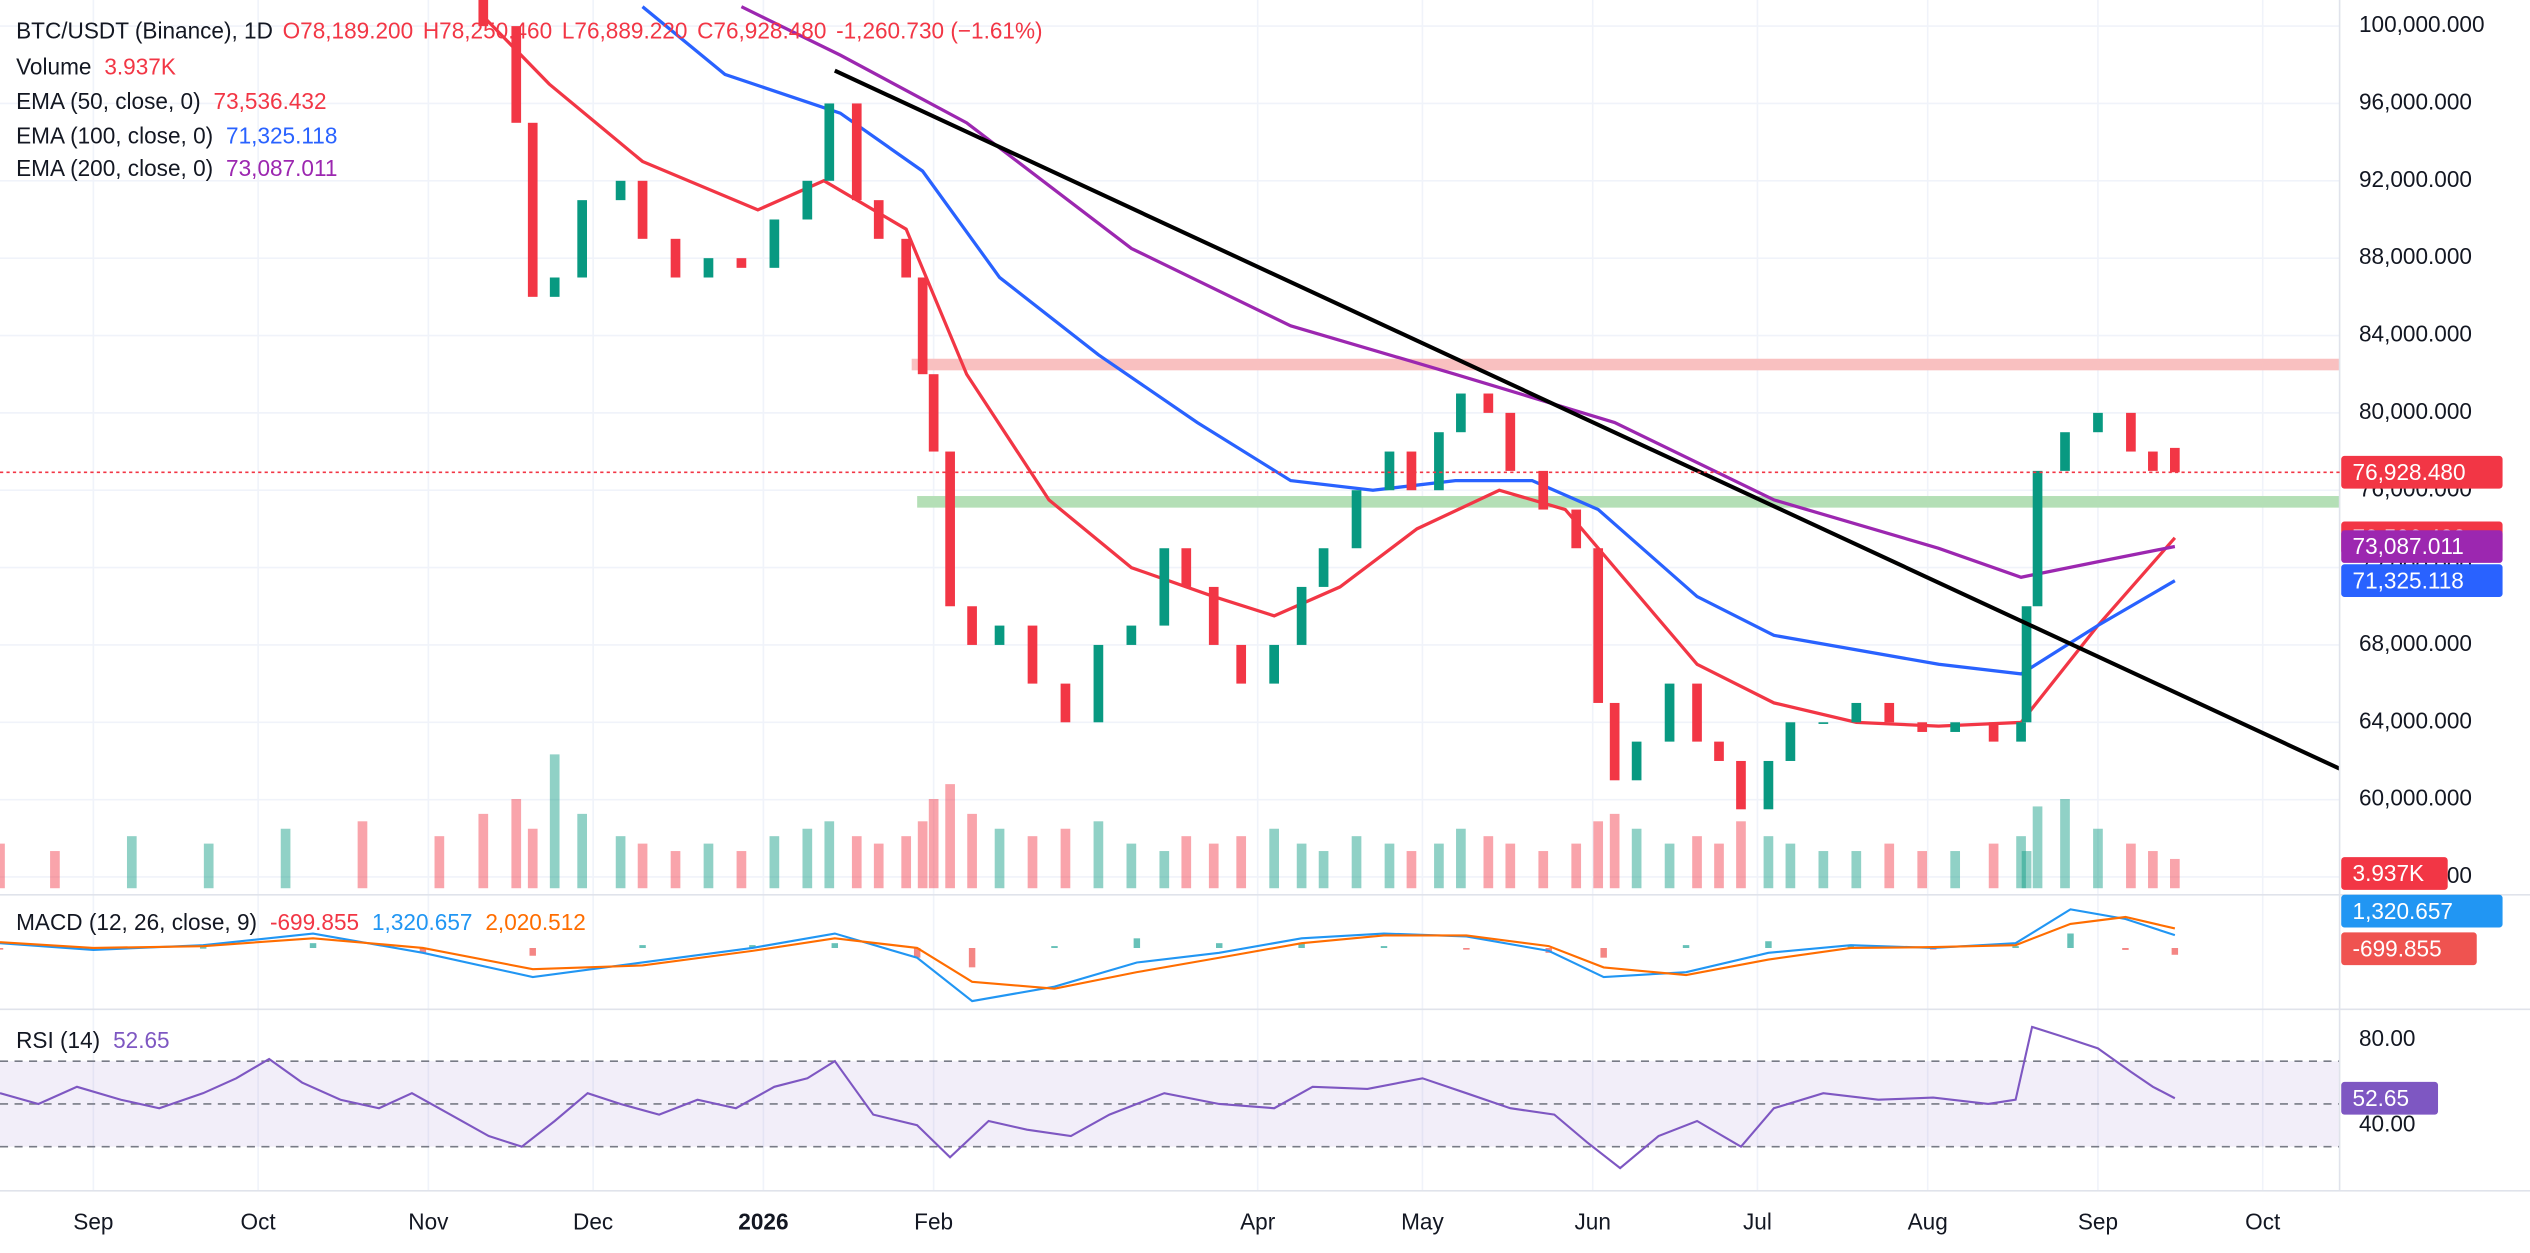  Describe the element at coordinates (58, 1040) in the screenshot. I see `rsi-title: RSI (14)` at that location.